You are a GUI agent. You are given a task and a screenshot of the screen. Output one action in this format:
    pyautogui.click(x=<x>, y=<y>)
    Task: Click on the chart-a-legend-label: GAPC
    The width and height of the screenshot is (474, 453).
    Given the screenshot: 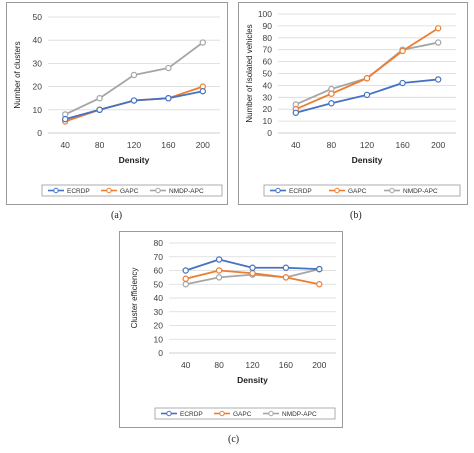 What is the action you would take?
    pyautogui.click(x=129, y=191)
    